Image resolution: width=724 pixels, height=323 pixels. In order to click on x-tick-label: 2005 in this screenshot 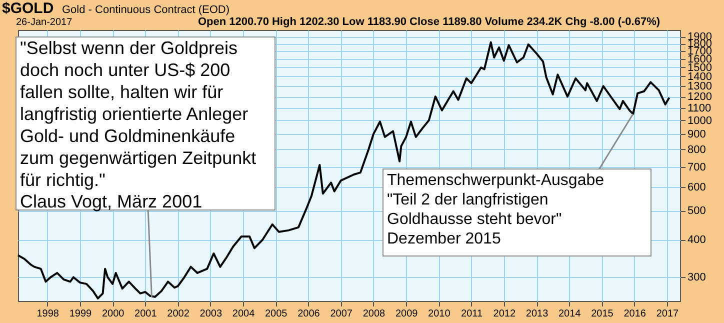, I will do `click(276, 314)`.